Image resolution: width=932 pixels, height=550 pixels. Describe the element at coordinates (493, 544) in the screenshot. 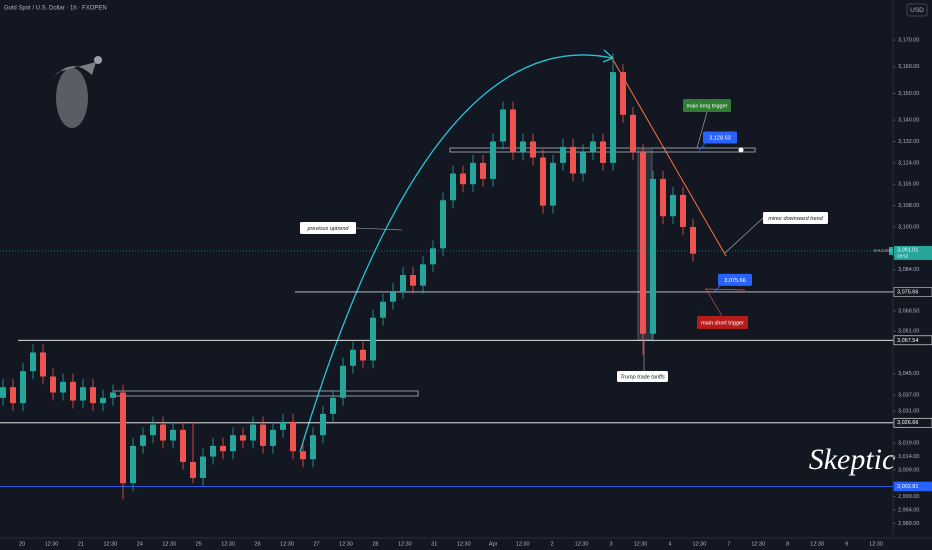

I see `x-tick-label: Apr` at that location.